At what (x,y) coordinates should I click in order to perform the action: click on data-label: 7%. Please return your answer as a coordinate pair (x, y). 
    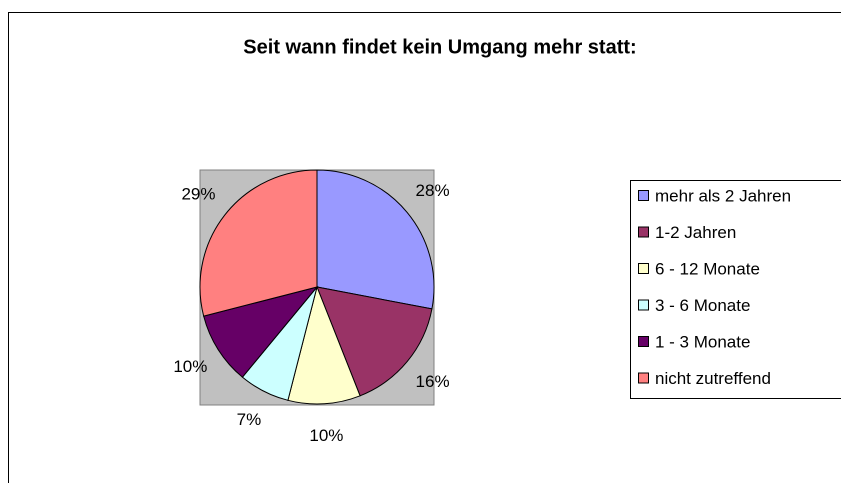
    Looking at the image, I should click on (249, 419).